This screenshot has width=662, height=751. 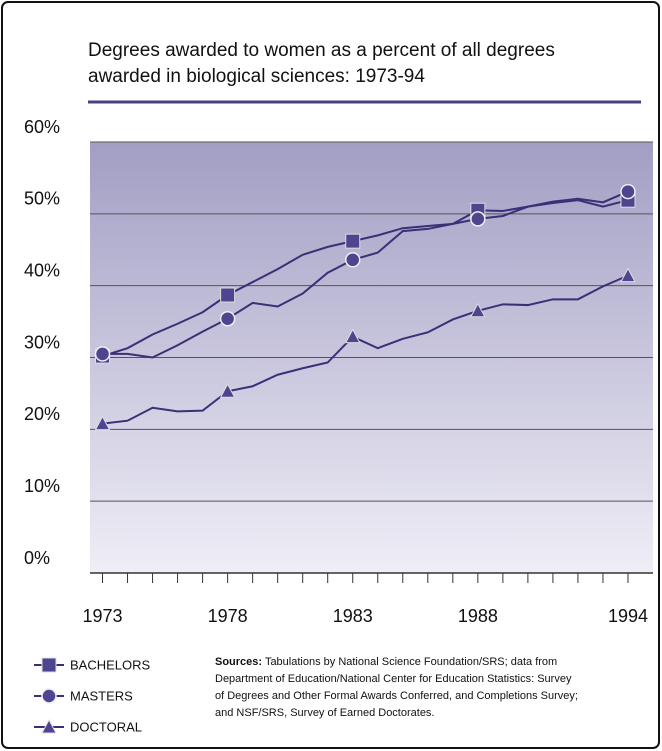 What do you see at coordinates (353, 616) in the screenshot?
I see `x-tick-label: 1983` at bounding box center [353, 616].